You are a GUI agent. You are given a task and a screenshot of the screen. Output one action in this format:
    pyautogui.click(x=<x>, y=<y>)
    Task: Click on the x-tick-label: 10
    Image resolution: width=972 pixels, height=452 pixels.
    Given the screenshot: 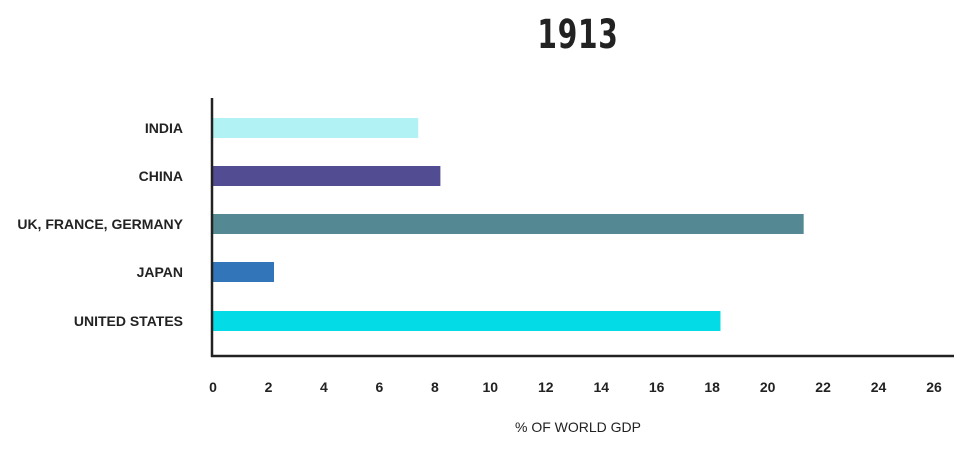 What is the action you would take?
    pyautogui.click(x=491, y=387)
    